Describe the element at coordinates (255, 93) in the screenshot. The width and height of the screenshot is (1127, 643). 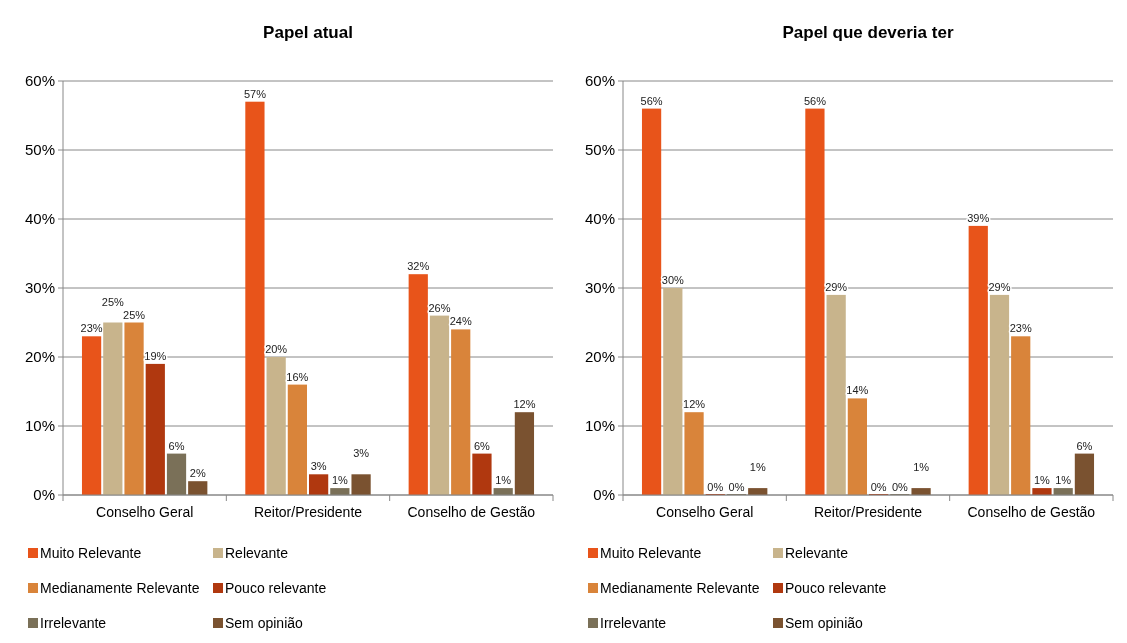
I see `data-label: 57%` at that location.